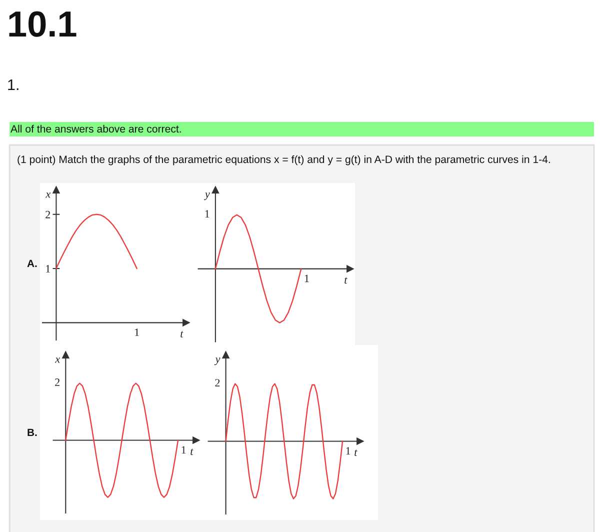  What do you see at coordinates (32, 263) in the screenshot?
I see `text: A.` at bounding box center [32, 263].